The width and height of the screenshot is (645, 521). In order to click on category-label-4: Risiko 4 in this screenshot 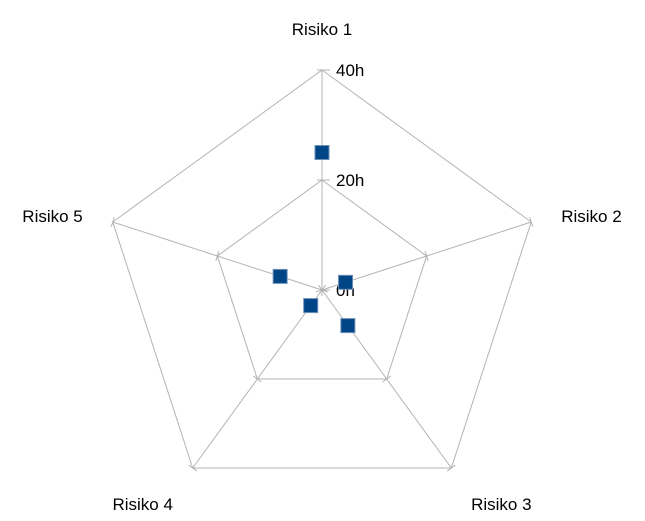, I will do `click(142, 504)`.